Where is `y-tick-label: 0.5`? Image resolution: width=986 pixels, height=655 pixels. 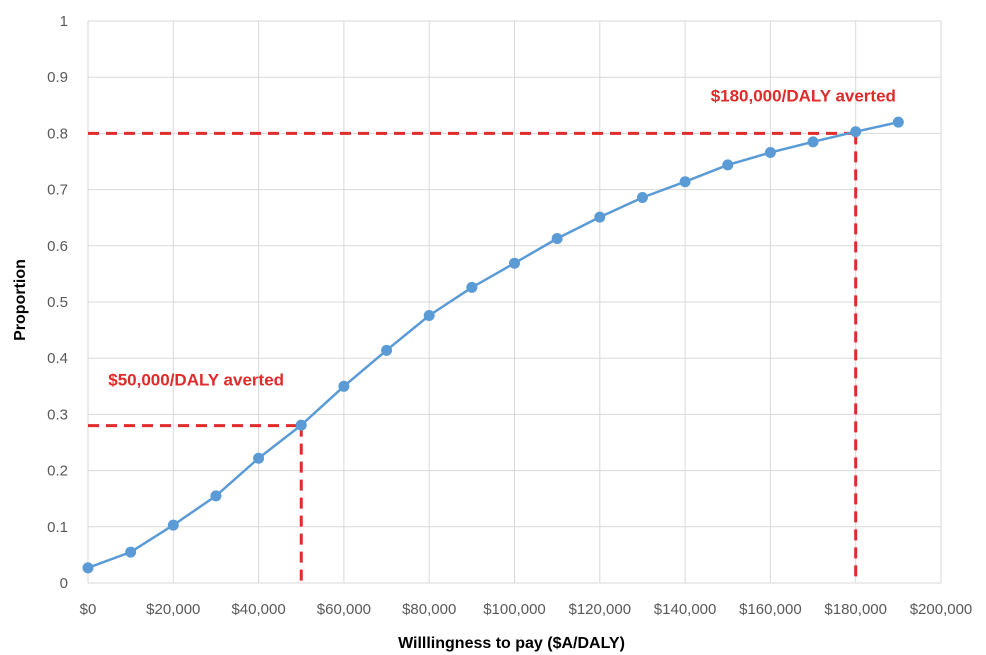
y-tick-label: 0.5 is located at coordinates (57, 302).